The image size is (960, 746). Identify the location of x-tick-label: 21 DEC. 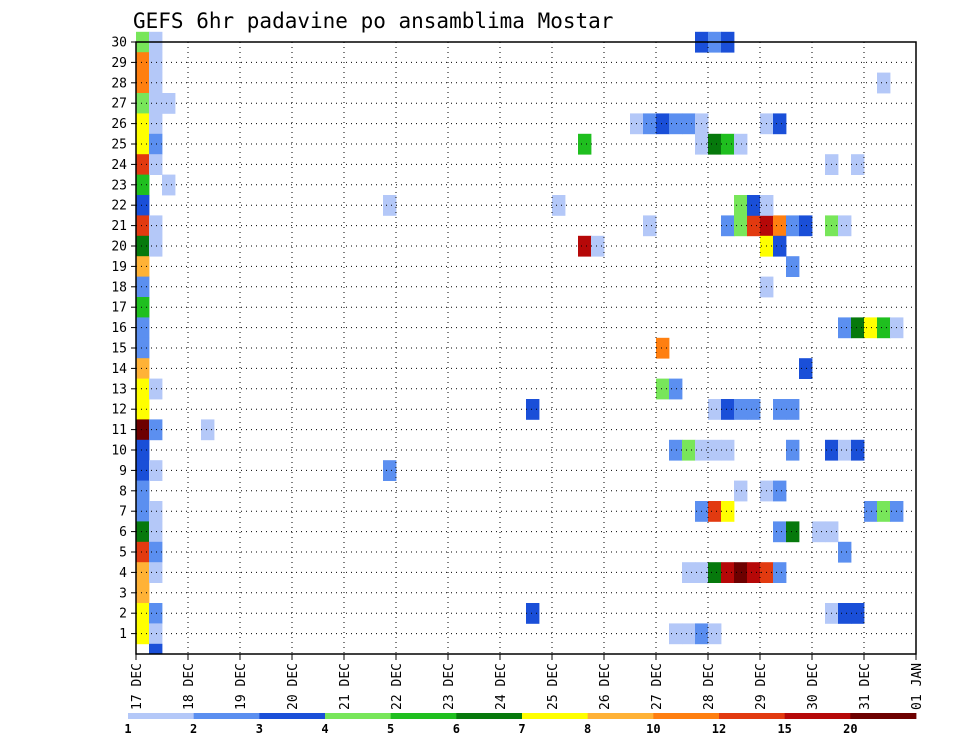
(345, 686).